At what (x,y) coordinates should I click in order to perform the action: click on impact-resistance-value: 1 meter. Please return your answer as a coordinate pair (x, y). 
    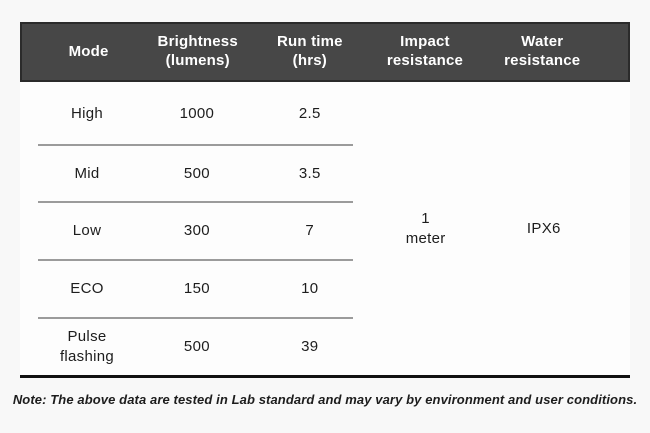
    Looking at the image, I should click on (426, 228).